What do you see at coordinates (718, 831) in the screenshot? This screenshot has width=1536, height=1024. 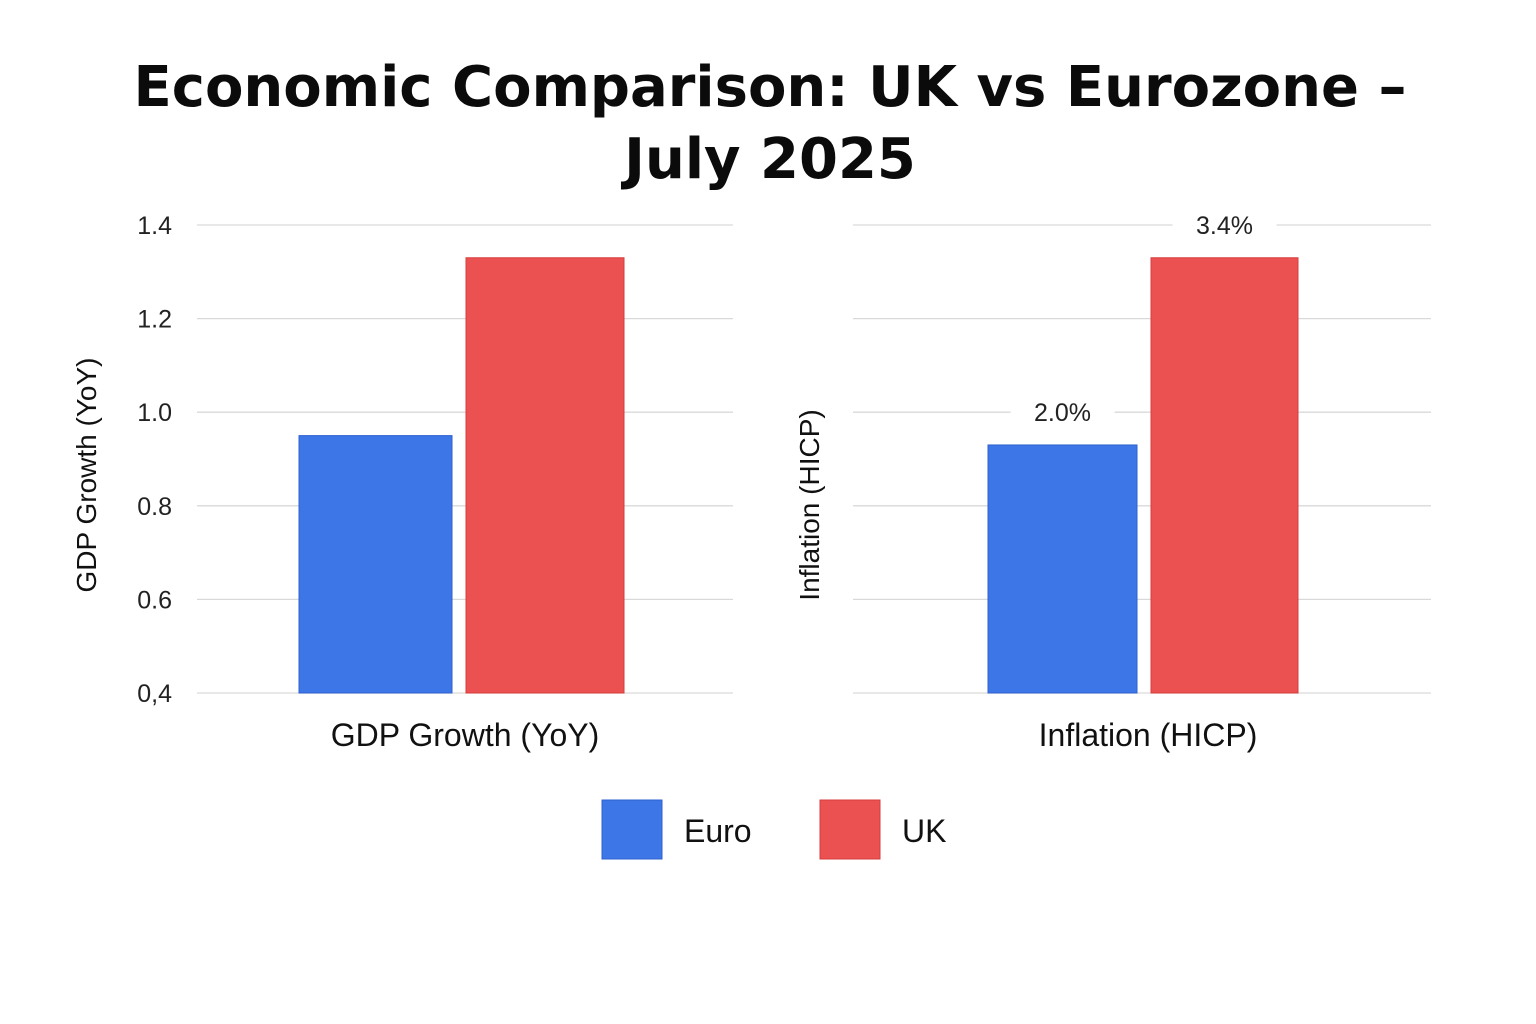 I see `legend-label-euro: Euro` at bounding box center [718, 831].